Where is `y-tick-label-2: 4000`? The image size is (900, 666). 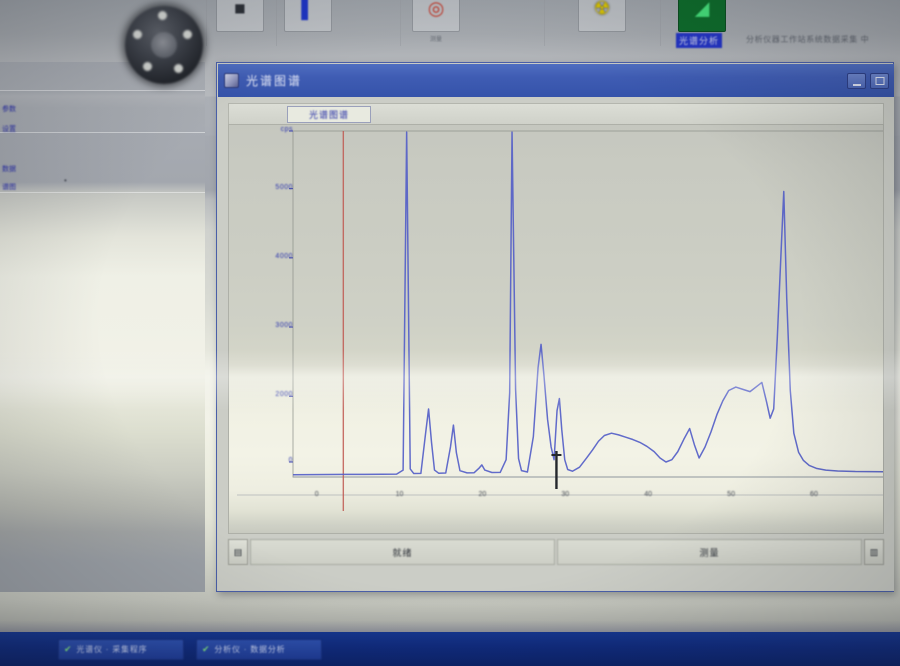
y-tick-label-2: 4000 is located at coordinates (284, 256).